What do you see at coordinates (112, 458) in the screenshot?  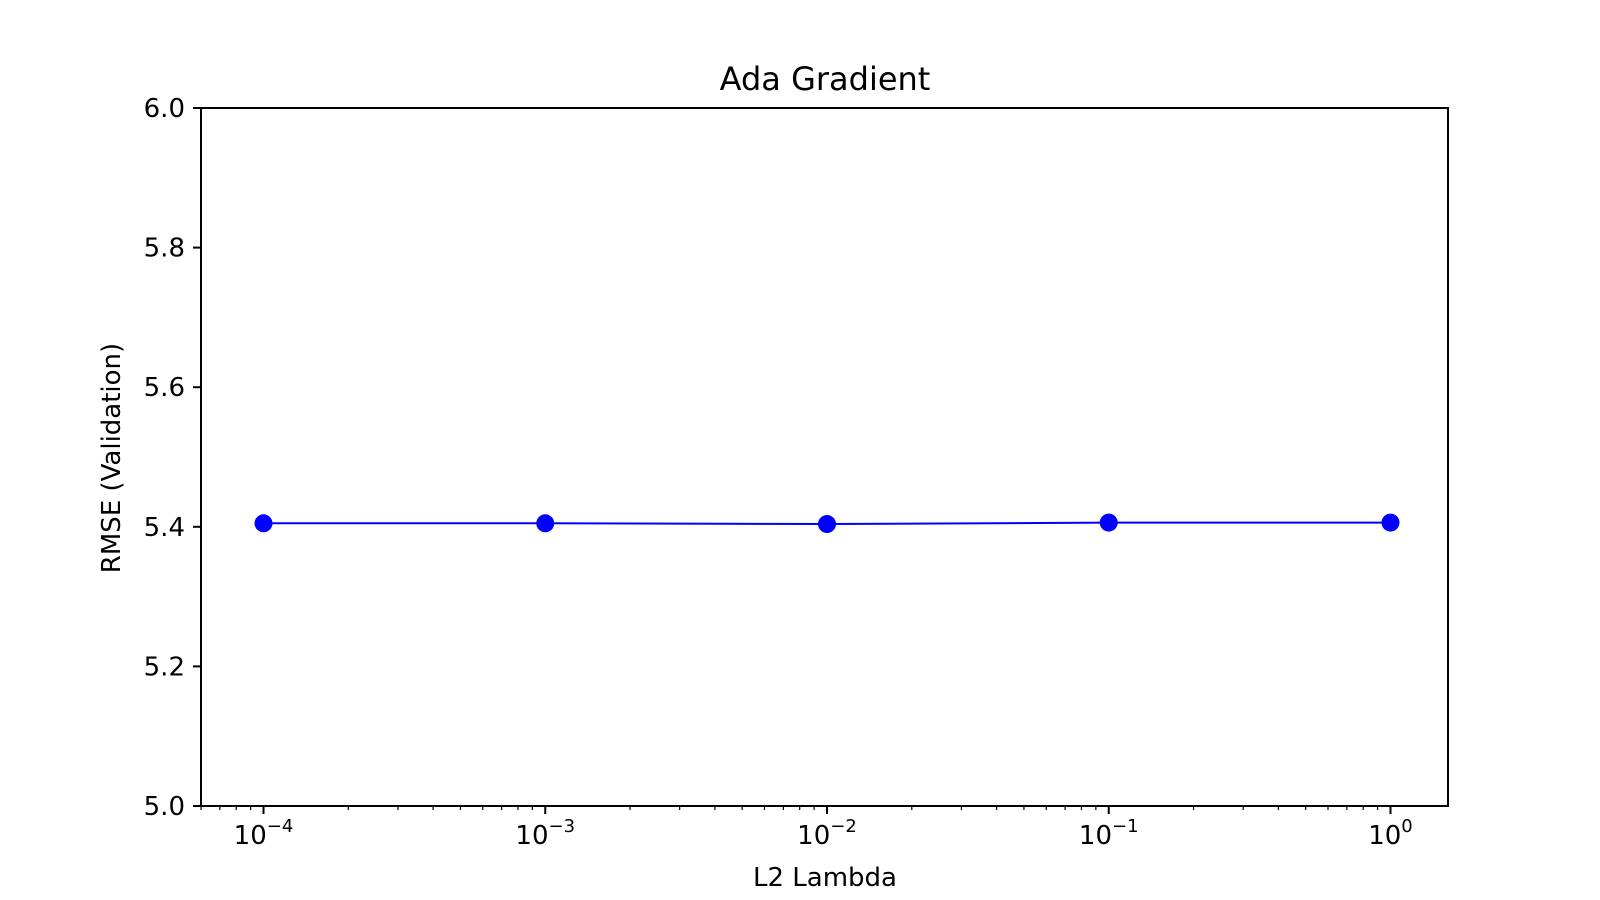 I see `y-axis-label: RMSE (Validation)` at bounding box center [112, 458].